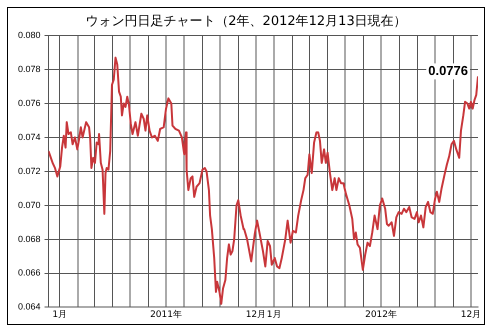 This screenshot has width=496, height=336. Describe the element at coordinates (29, 69) in the screenshot. I see `y-tick-label: 0.078` at that location.